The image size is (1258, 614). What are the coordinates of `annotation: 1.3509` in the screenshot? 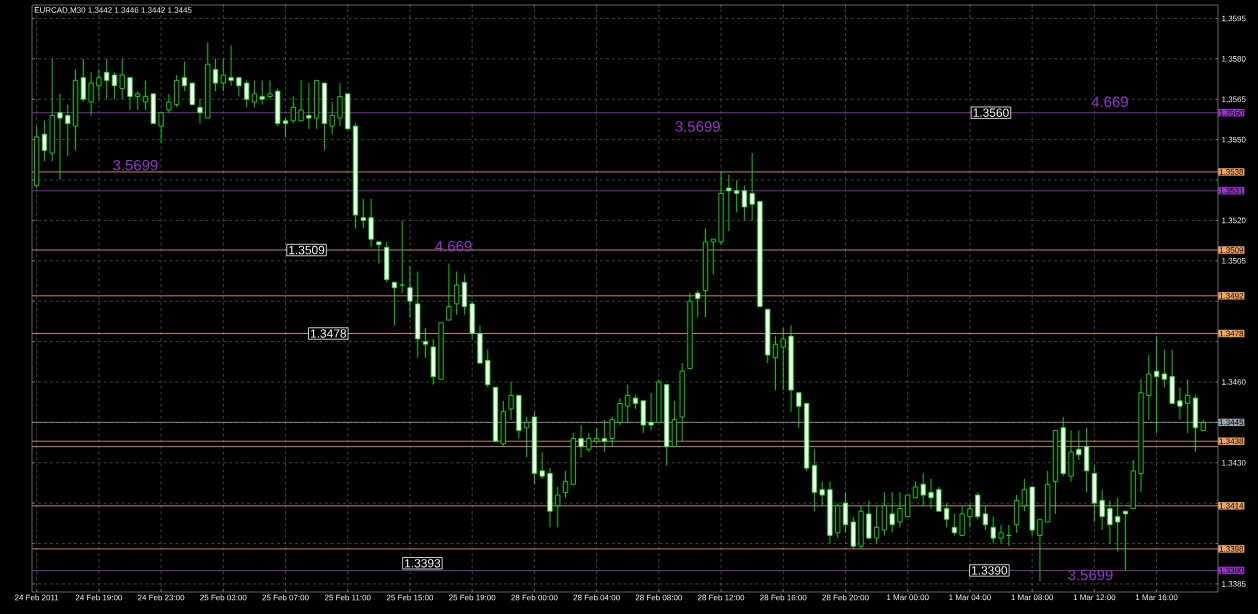 It's located at (307, 250).